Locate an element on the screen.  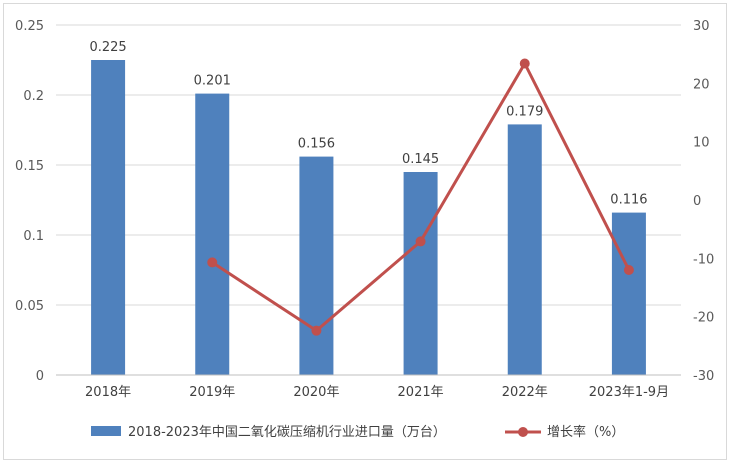
bar-data-label: 0.116 is located at coordinates (628, 200).